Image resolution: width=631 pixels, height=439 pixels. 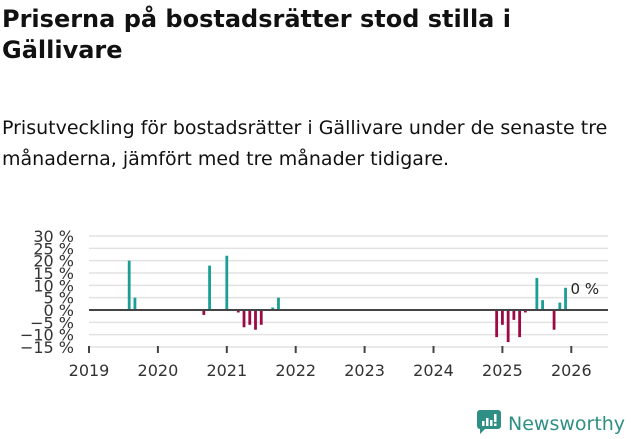 I want to click on last-value-annotation: 0 %, so click(x=585, y=289).